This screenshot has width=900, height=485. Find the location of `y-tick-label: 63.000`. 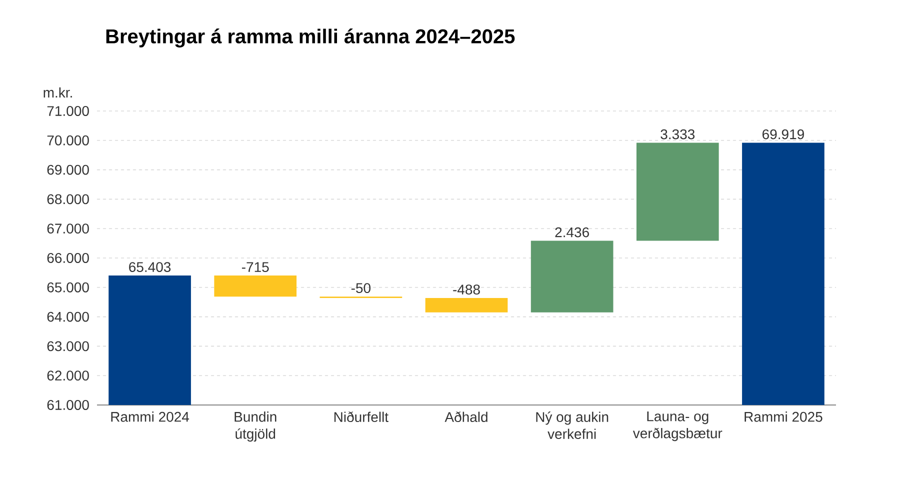

y-tick-label: 63.000 is located at coordinates (68, 346).